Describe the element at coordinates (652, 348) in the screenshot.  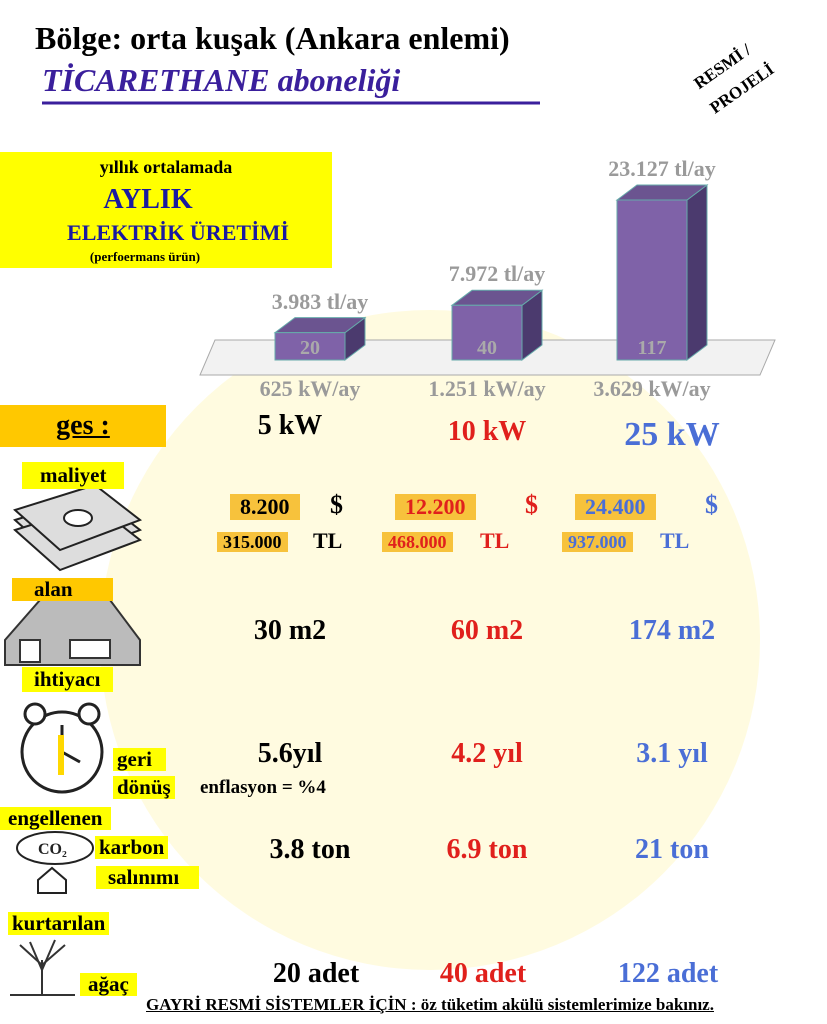
I see `bar-label: 117` at that location.